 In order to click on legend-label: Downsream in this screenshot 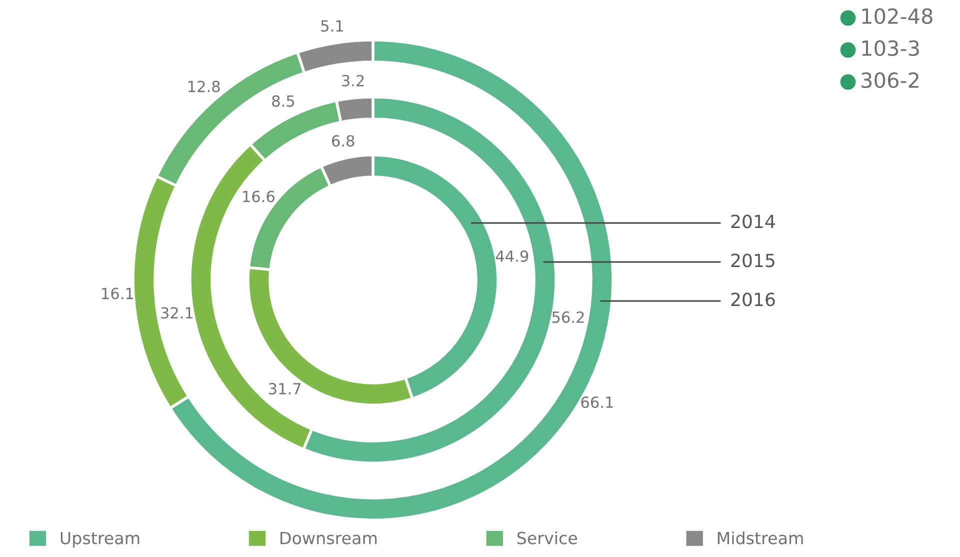, I will do `click(328, 538)`.